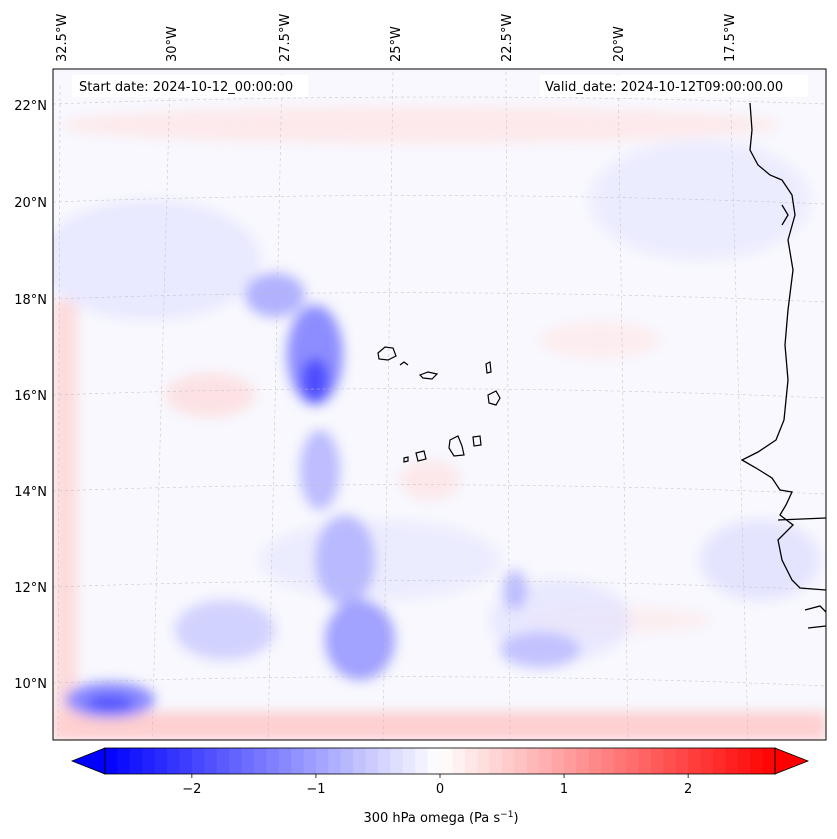  Describe the element at coordinates (30, 300) in the screenshot. I see `lat-label-18n: 18°N` at that location.